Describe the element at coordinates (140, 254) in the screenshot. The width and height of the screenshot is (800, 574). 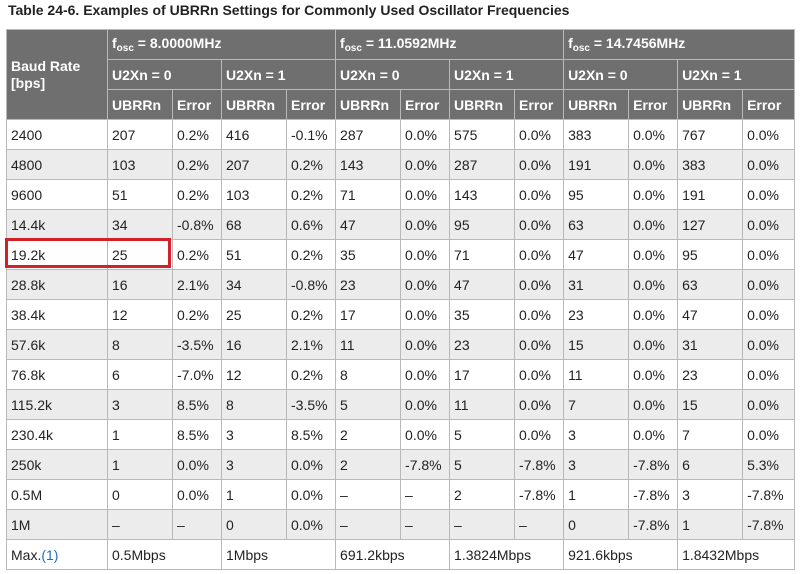
I see `ubrr-value-cell: 25` at that location.